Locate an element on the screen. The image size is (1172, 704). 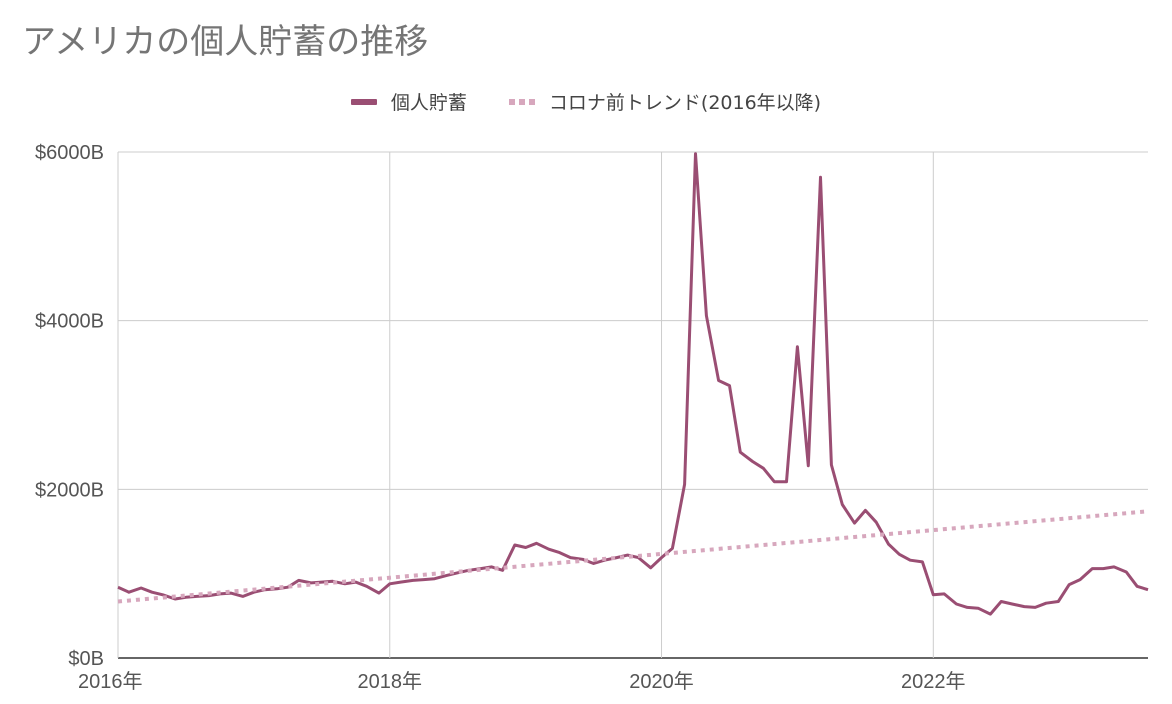
x-tick-label: 2020年 is located at coordinates (661, 681).